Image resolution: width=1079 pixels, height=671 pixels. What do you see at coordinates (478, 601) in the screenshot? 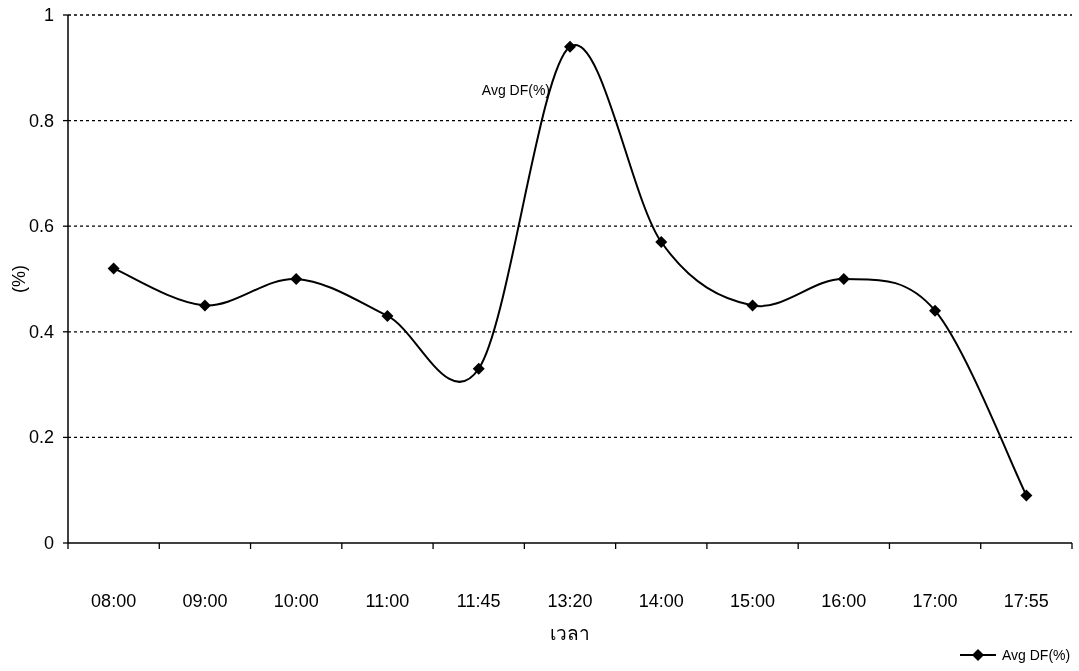
I see `x-tick-label: 11:45` at bounding box center [478, 601].